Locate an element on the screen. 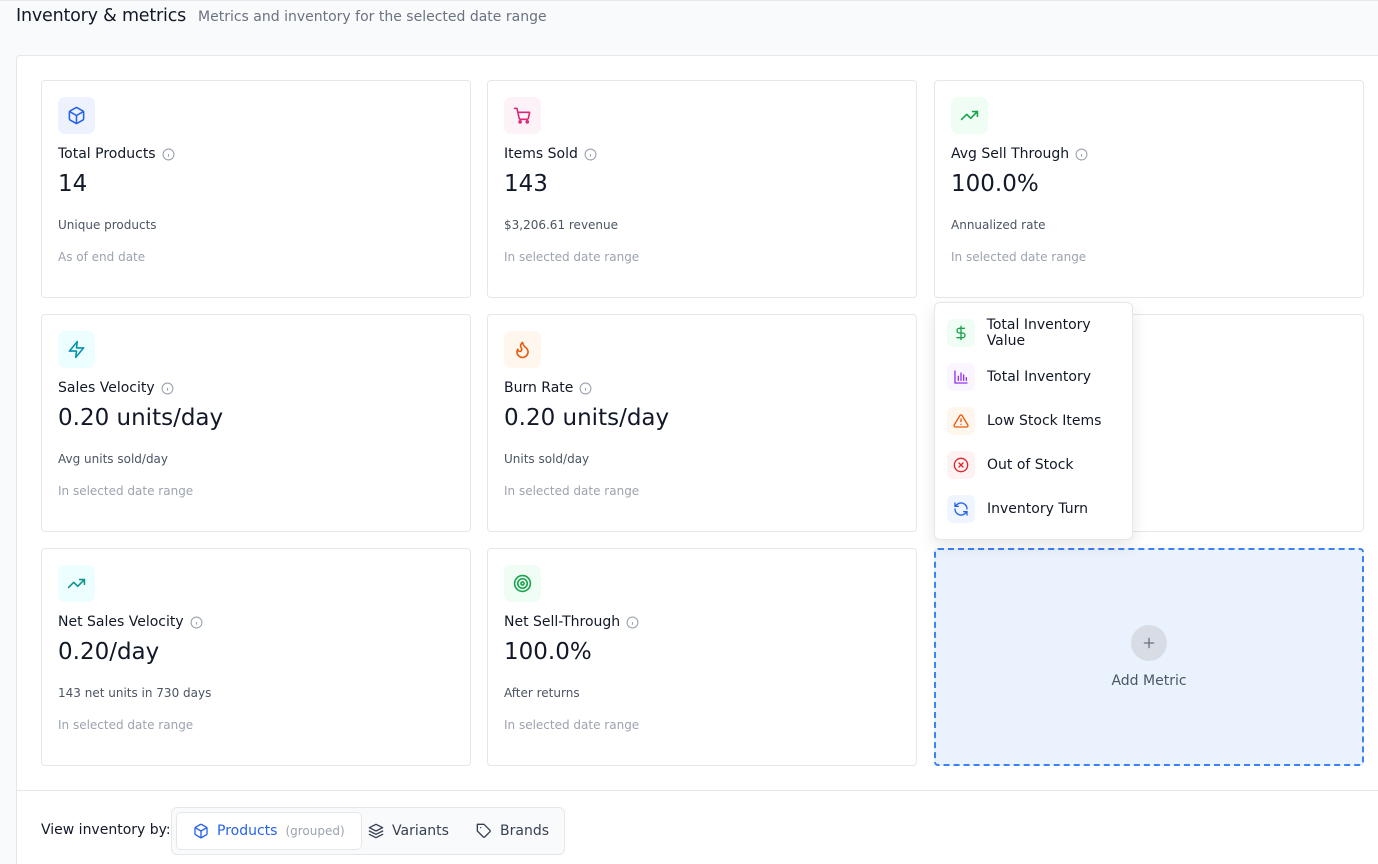 The image size is (1378, 864). menu-item-out-of-stock: Out of Stock is located at coordinates (1033, 465).